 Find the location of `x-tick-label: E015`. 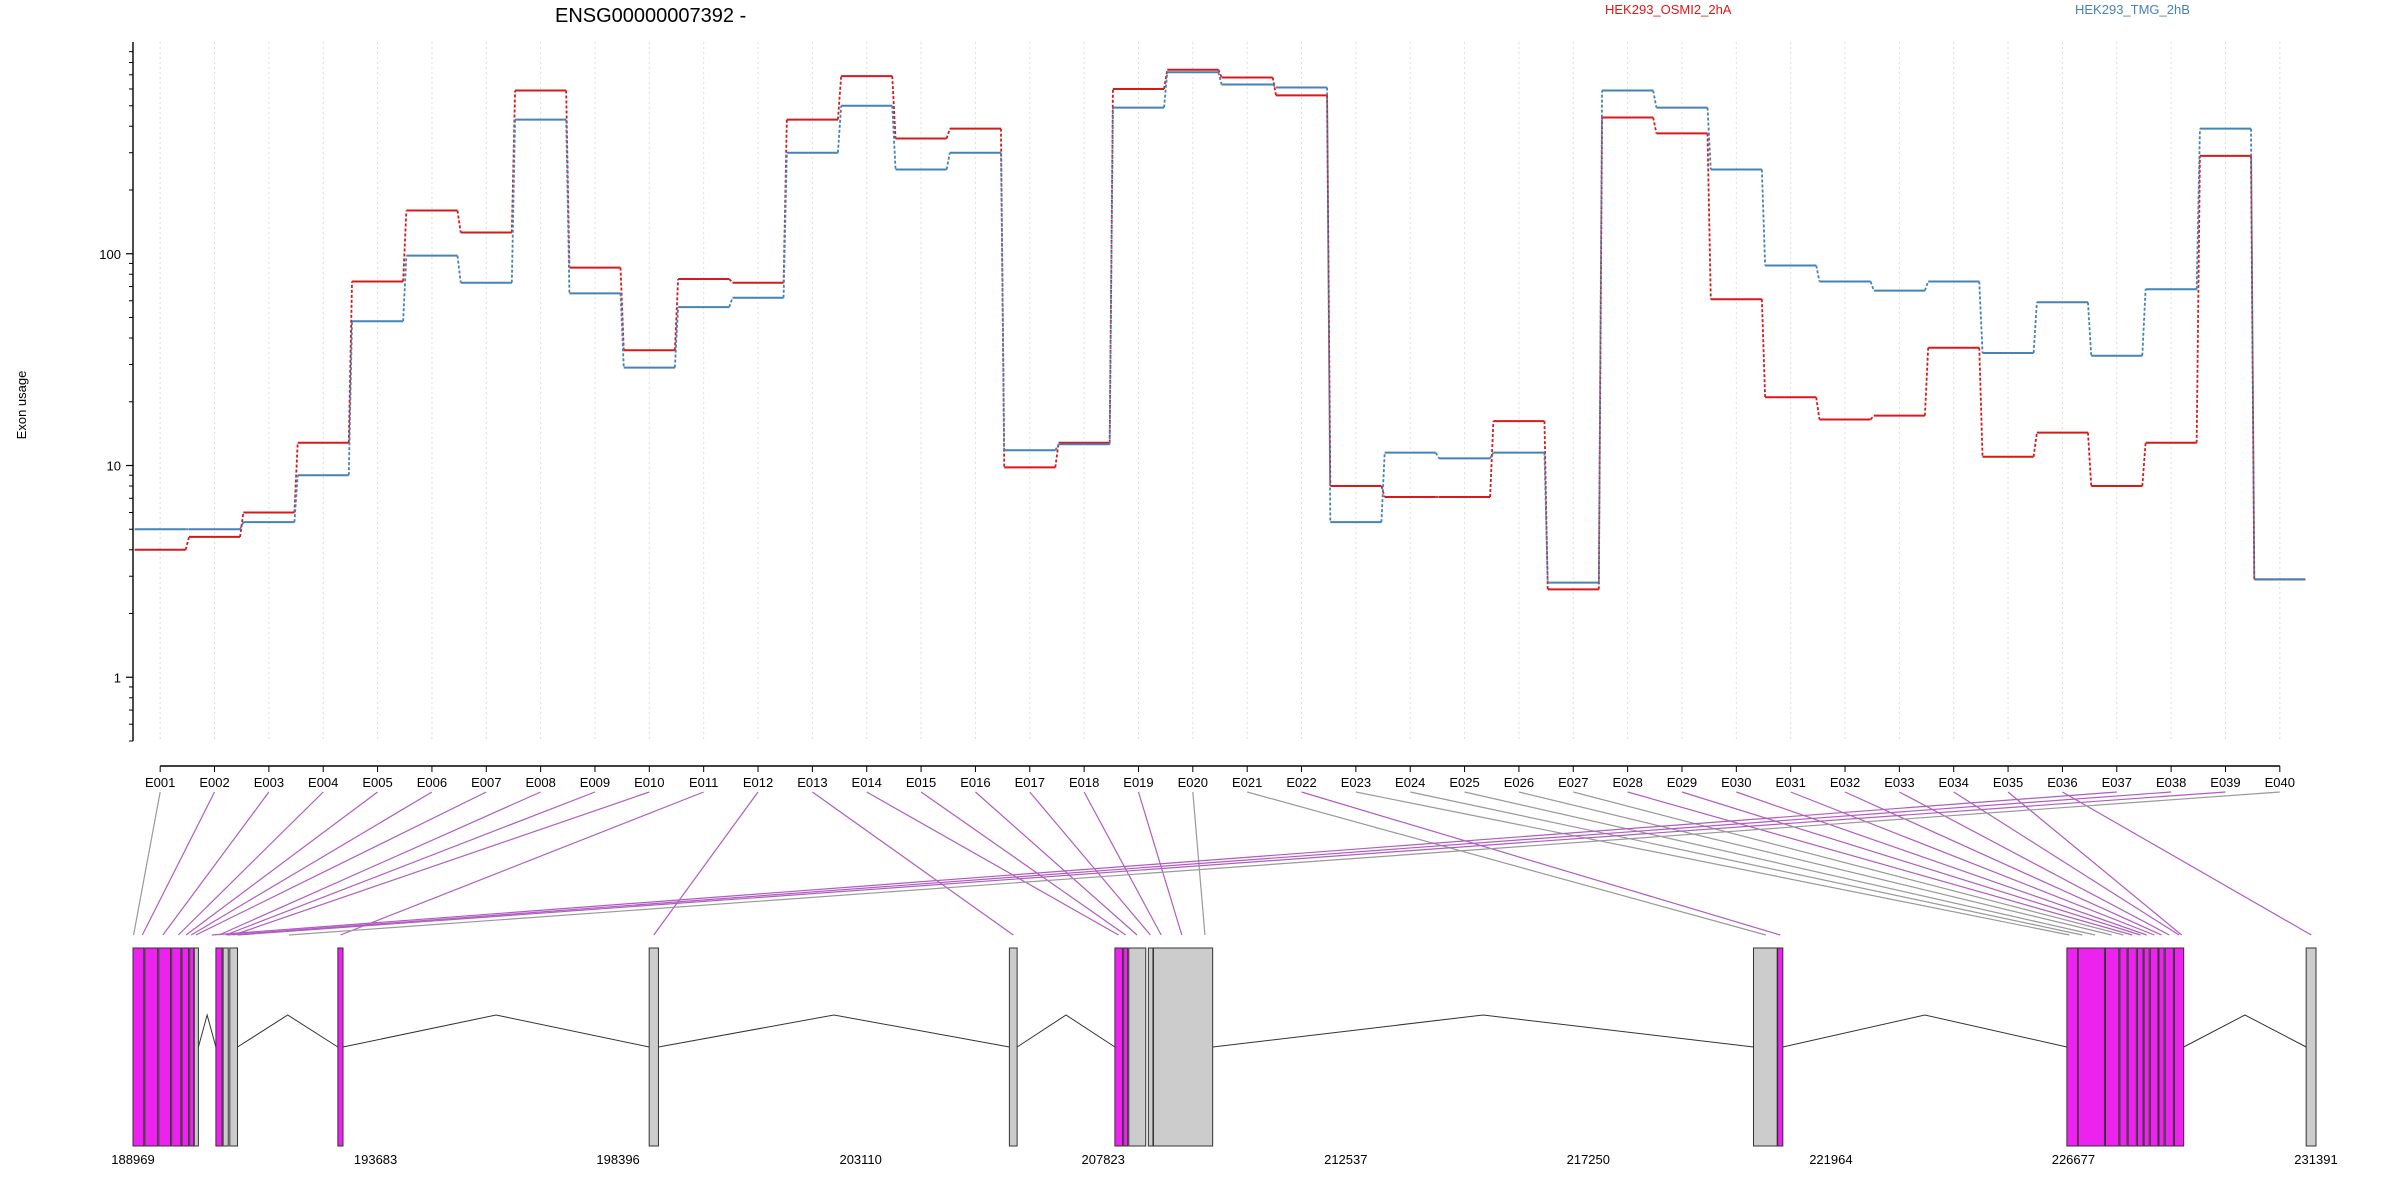

x-tick-label: E015 is located at coordinates (921, 782).